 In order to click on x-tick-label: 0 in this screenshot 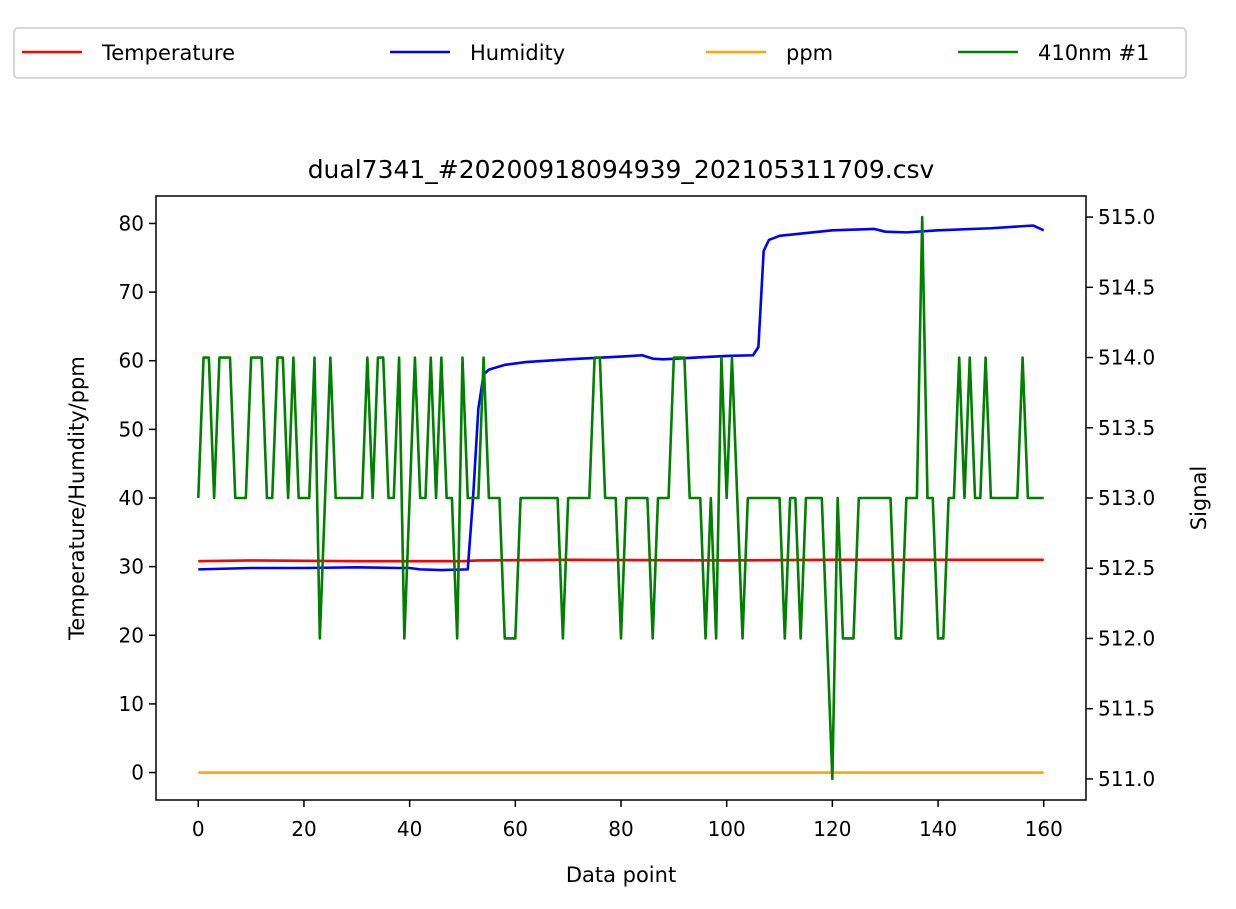, I will do `click(198, 829)`.